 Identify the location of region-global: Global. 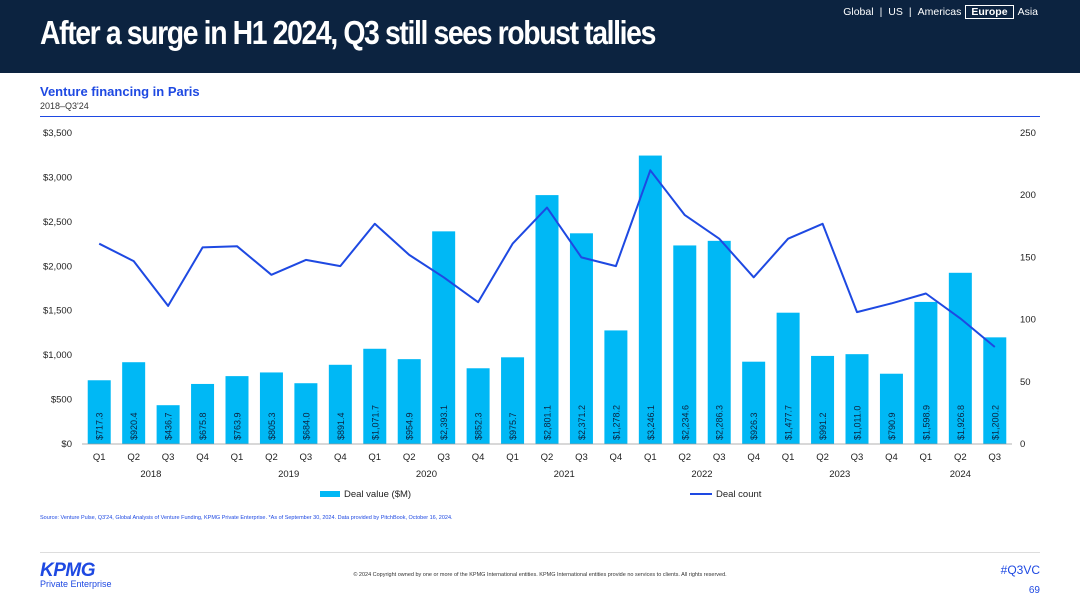
(858, 12).